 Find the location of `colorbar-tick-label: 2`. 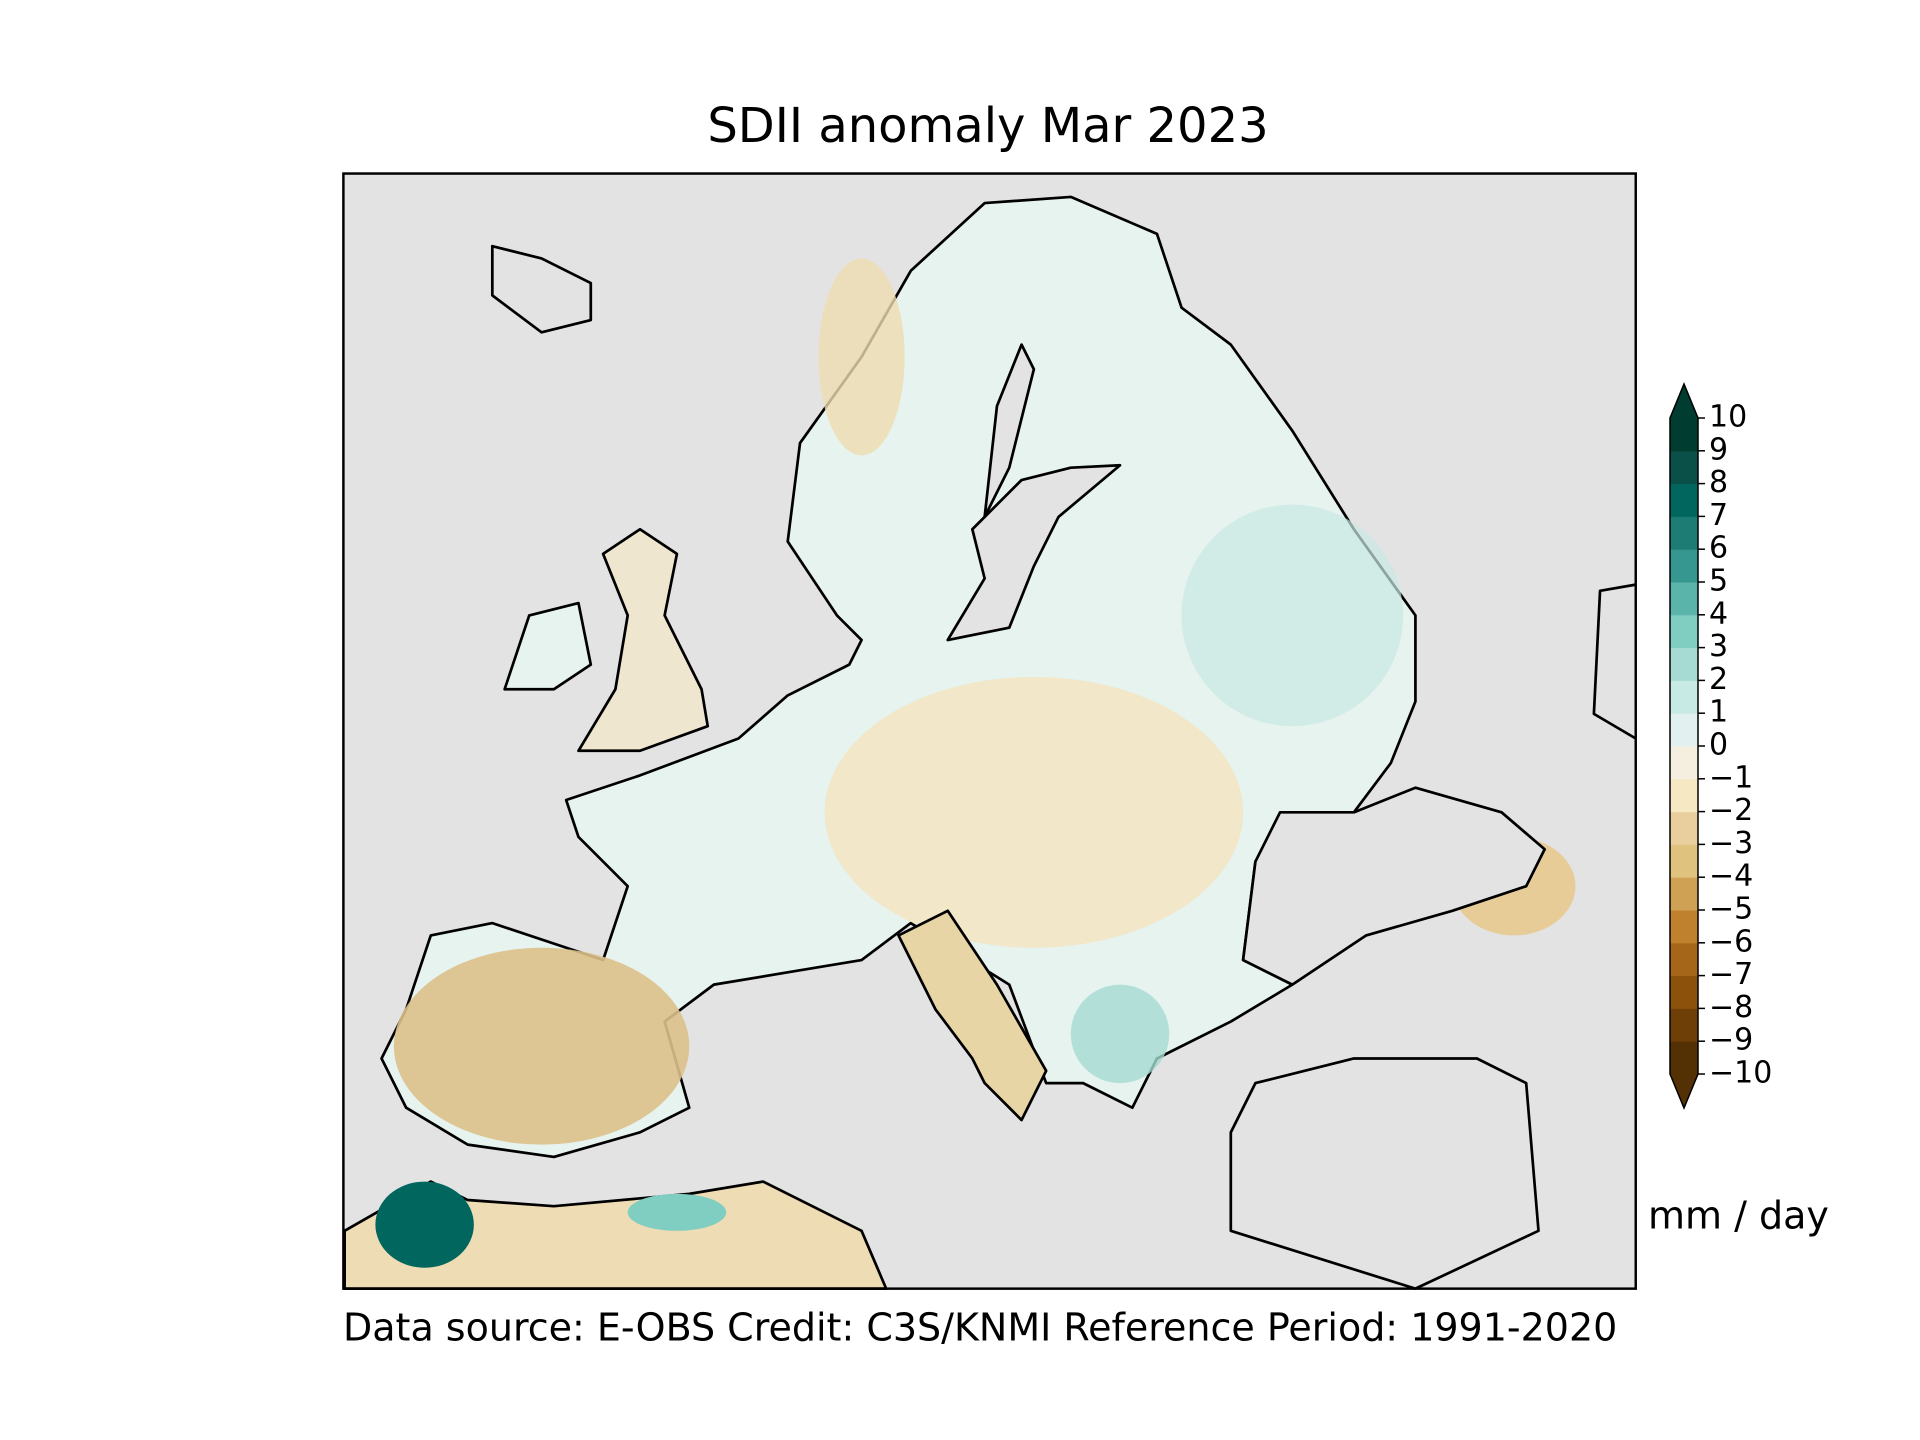

colorbar-tick-label: 2 is located at coordinates (1718, 679).